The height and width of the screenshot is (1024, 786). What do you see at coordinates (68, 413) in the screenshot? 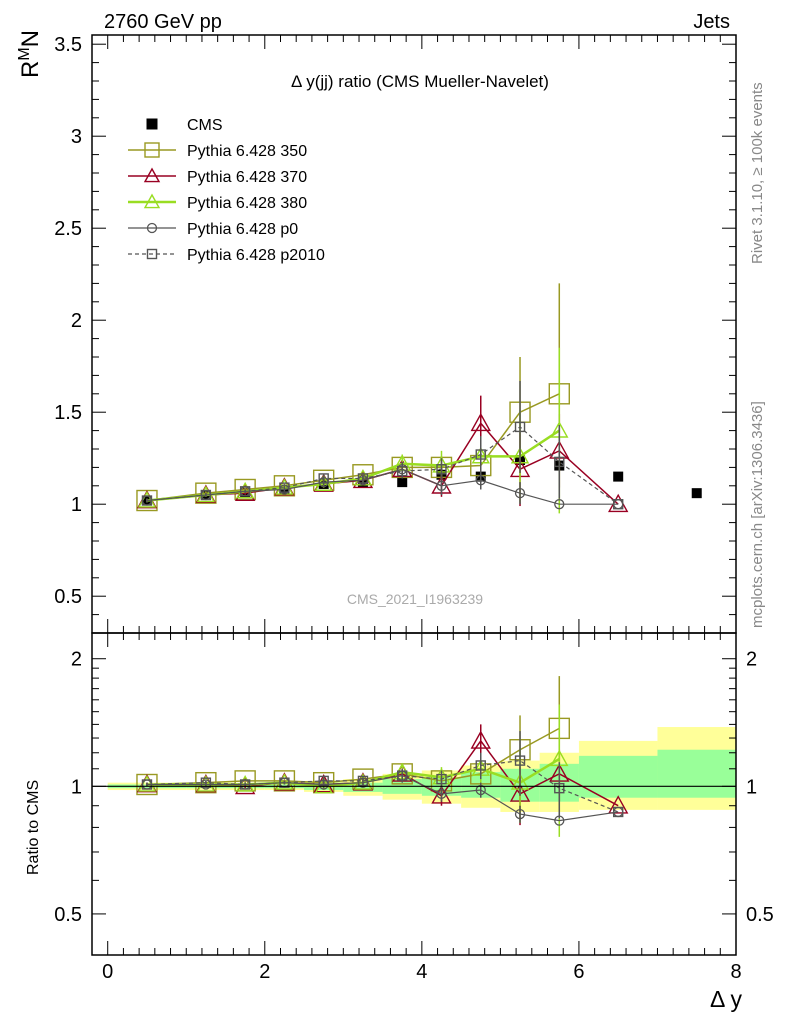
I see `y-tick-label: 1.5` at bounding box center [68, 413].